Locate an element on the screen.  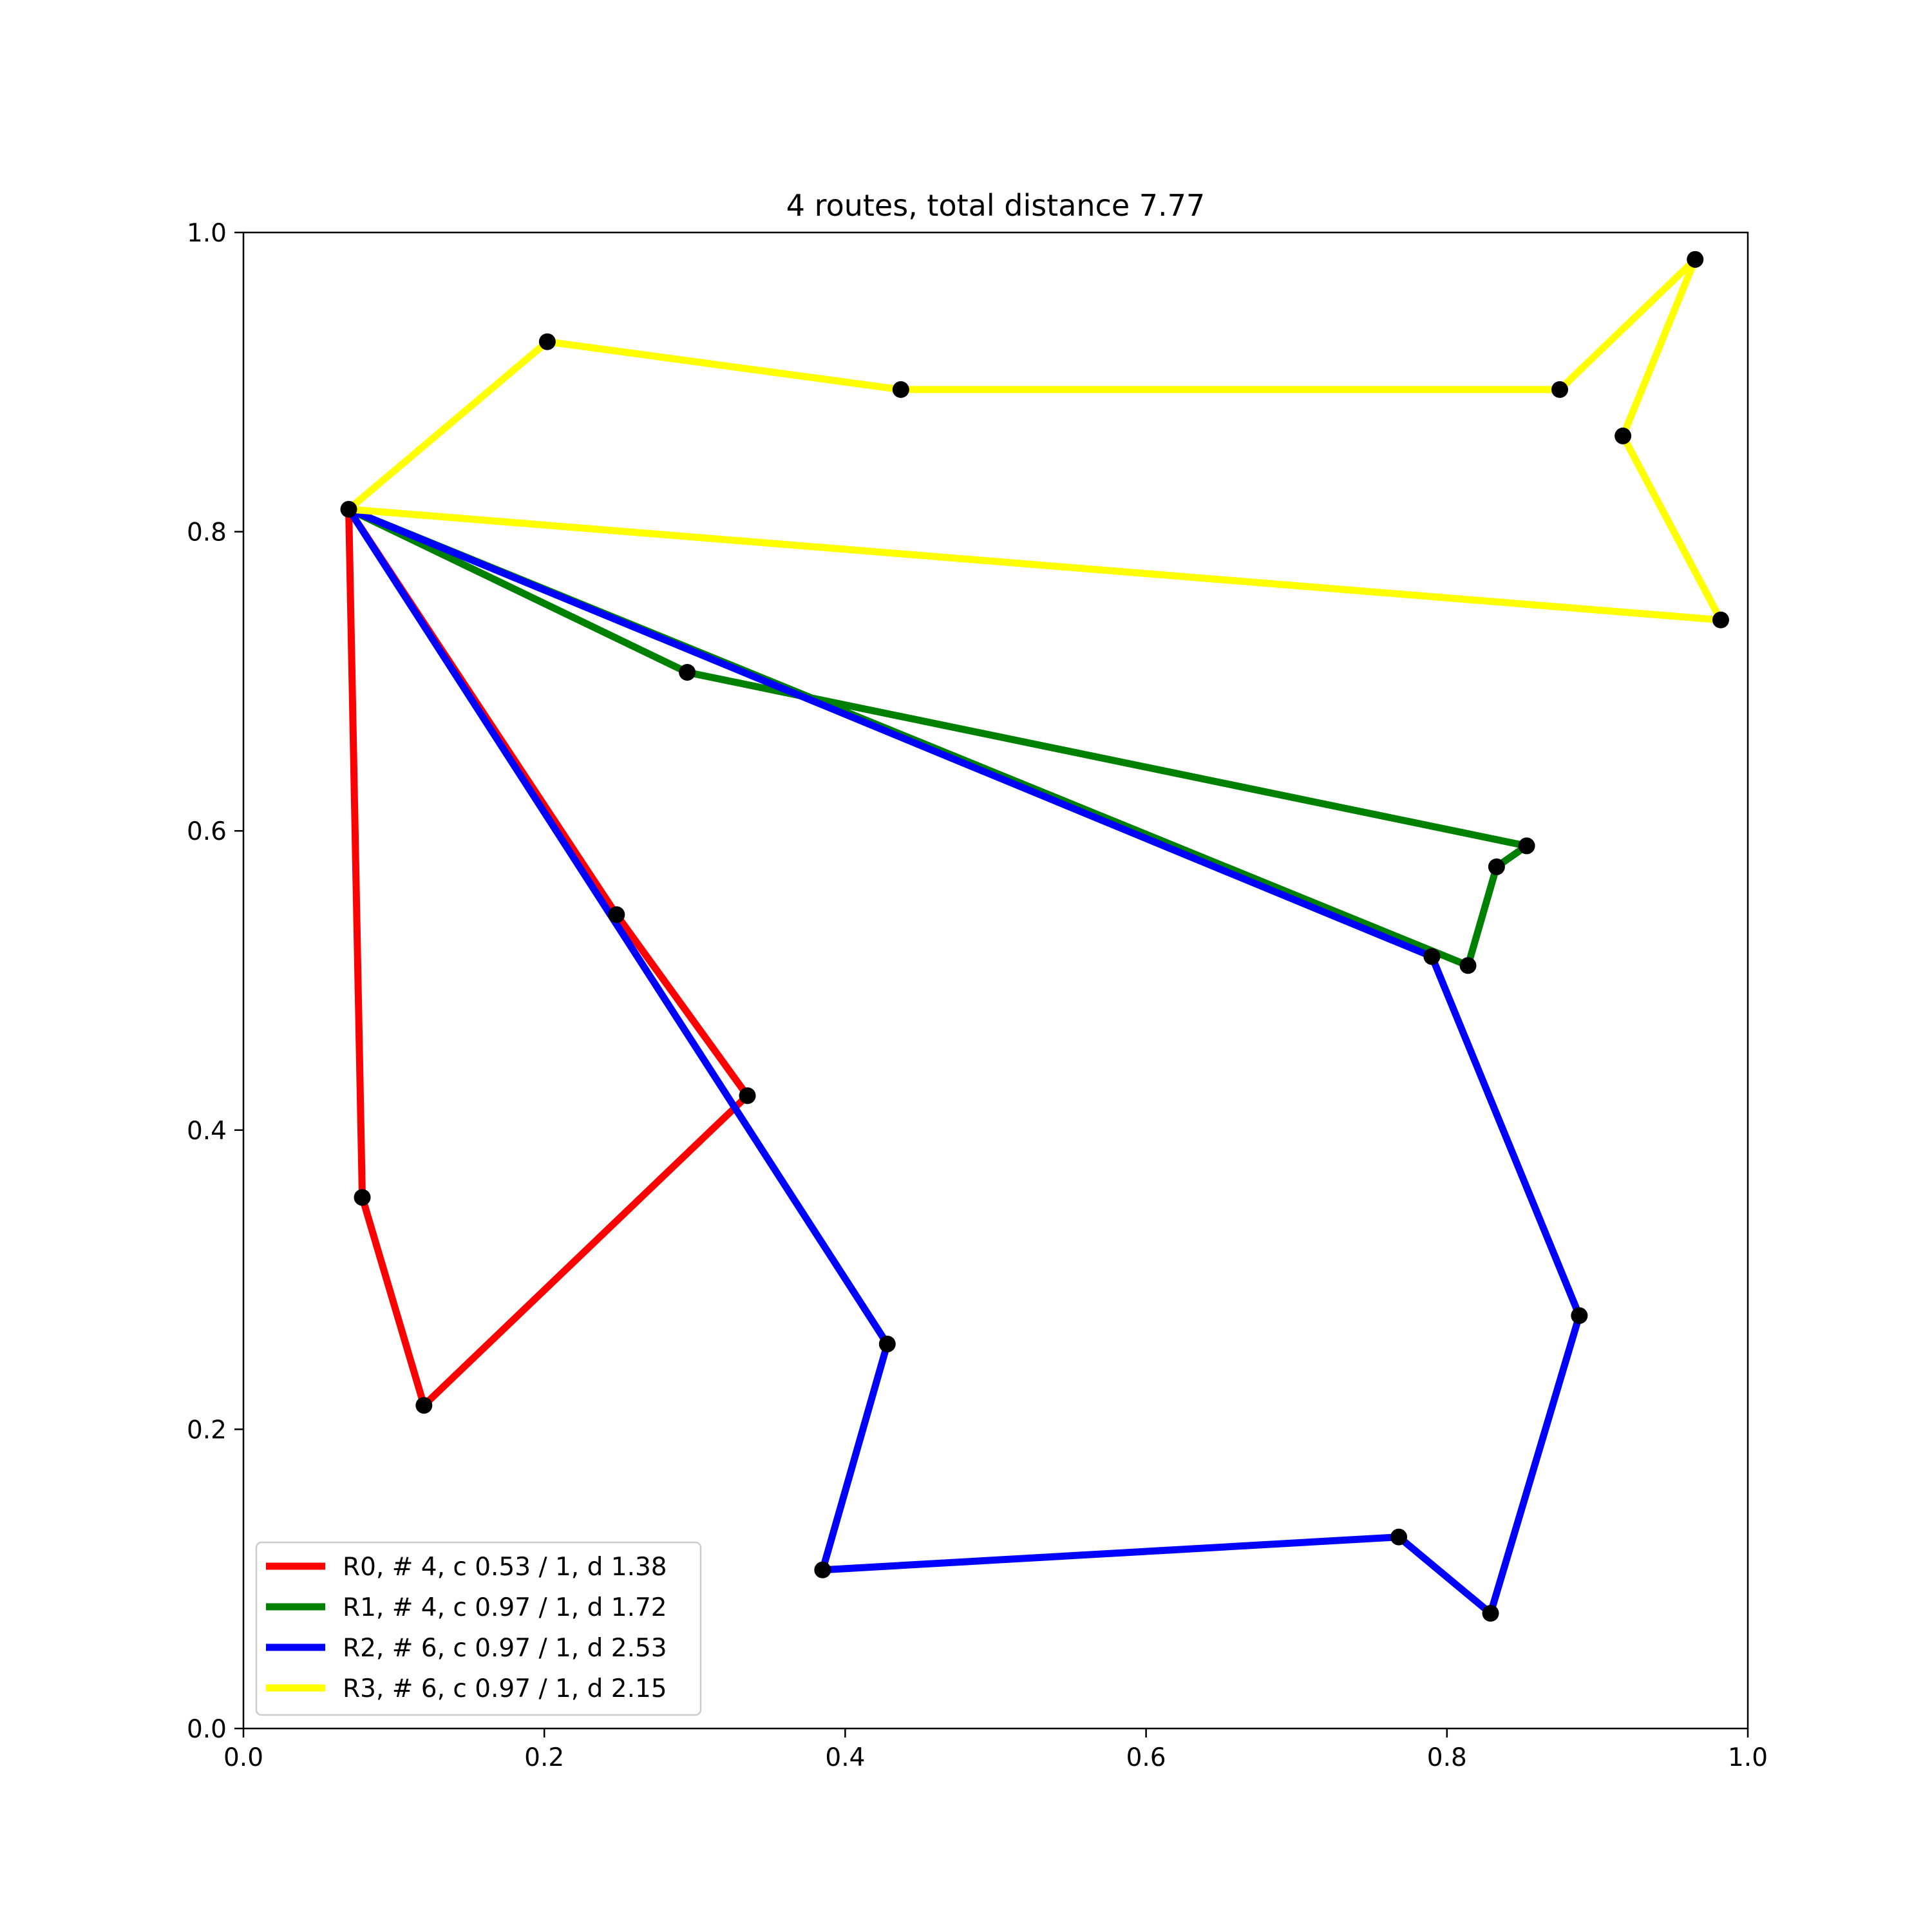
legend-label-r1: R1, # 4, c 0.97 / 1, d 1.72 is located at coordinates (505, 1607).